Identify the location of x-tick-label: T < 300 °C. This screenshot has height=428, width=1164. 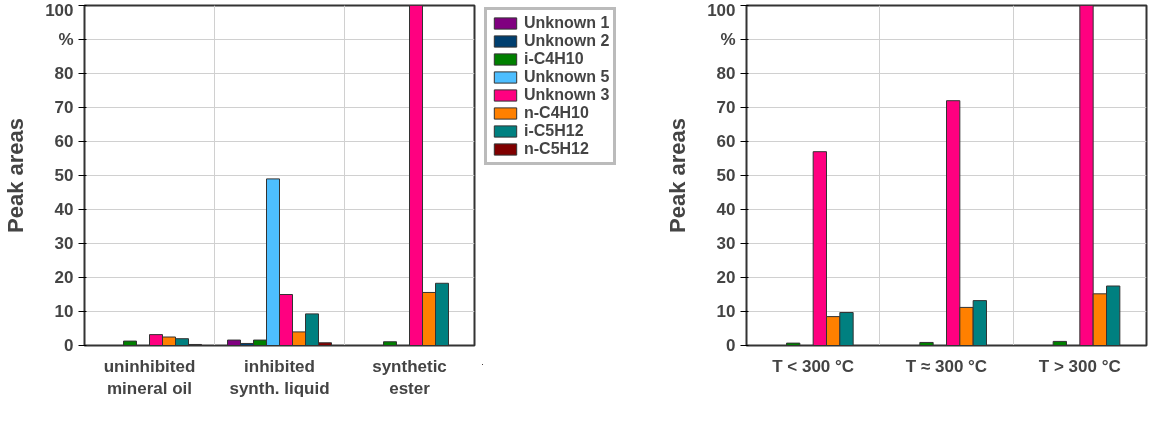
(813, 366).